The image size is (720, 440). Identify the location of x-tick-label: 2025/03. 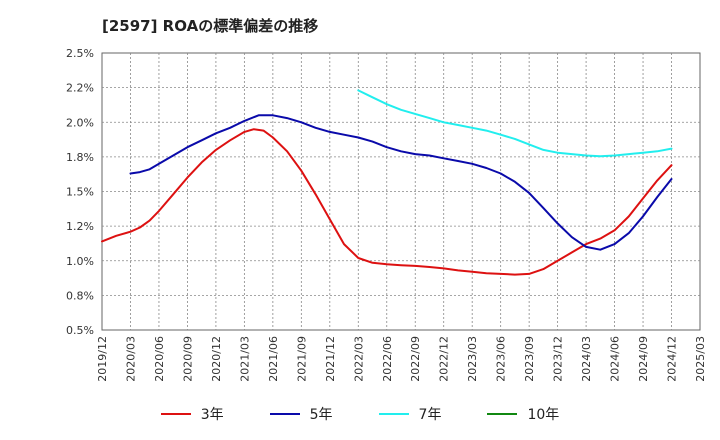
(700, 359).